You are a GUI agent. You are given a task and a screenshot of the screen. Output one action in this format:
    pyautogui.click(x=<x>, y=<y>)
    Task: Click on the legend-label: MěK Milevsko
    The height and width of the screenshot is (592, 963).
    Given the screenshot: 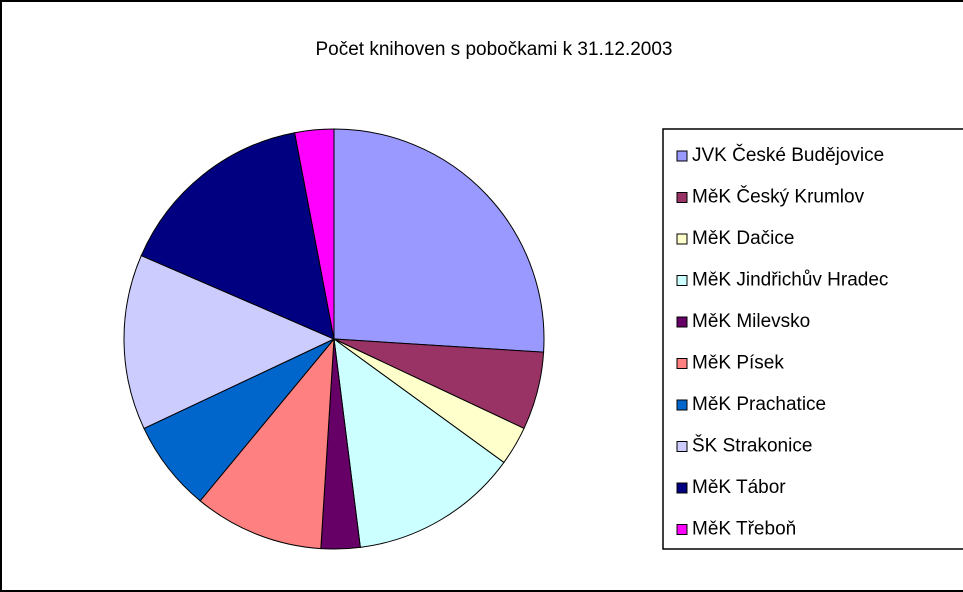 What is the action you would take?
    pyautogui.click(x=751, y=321)
    